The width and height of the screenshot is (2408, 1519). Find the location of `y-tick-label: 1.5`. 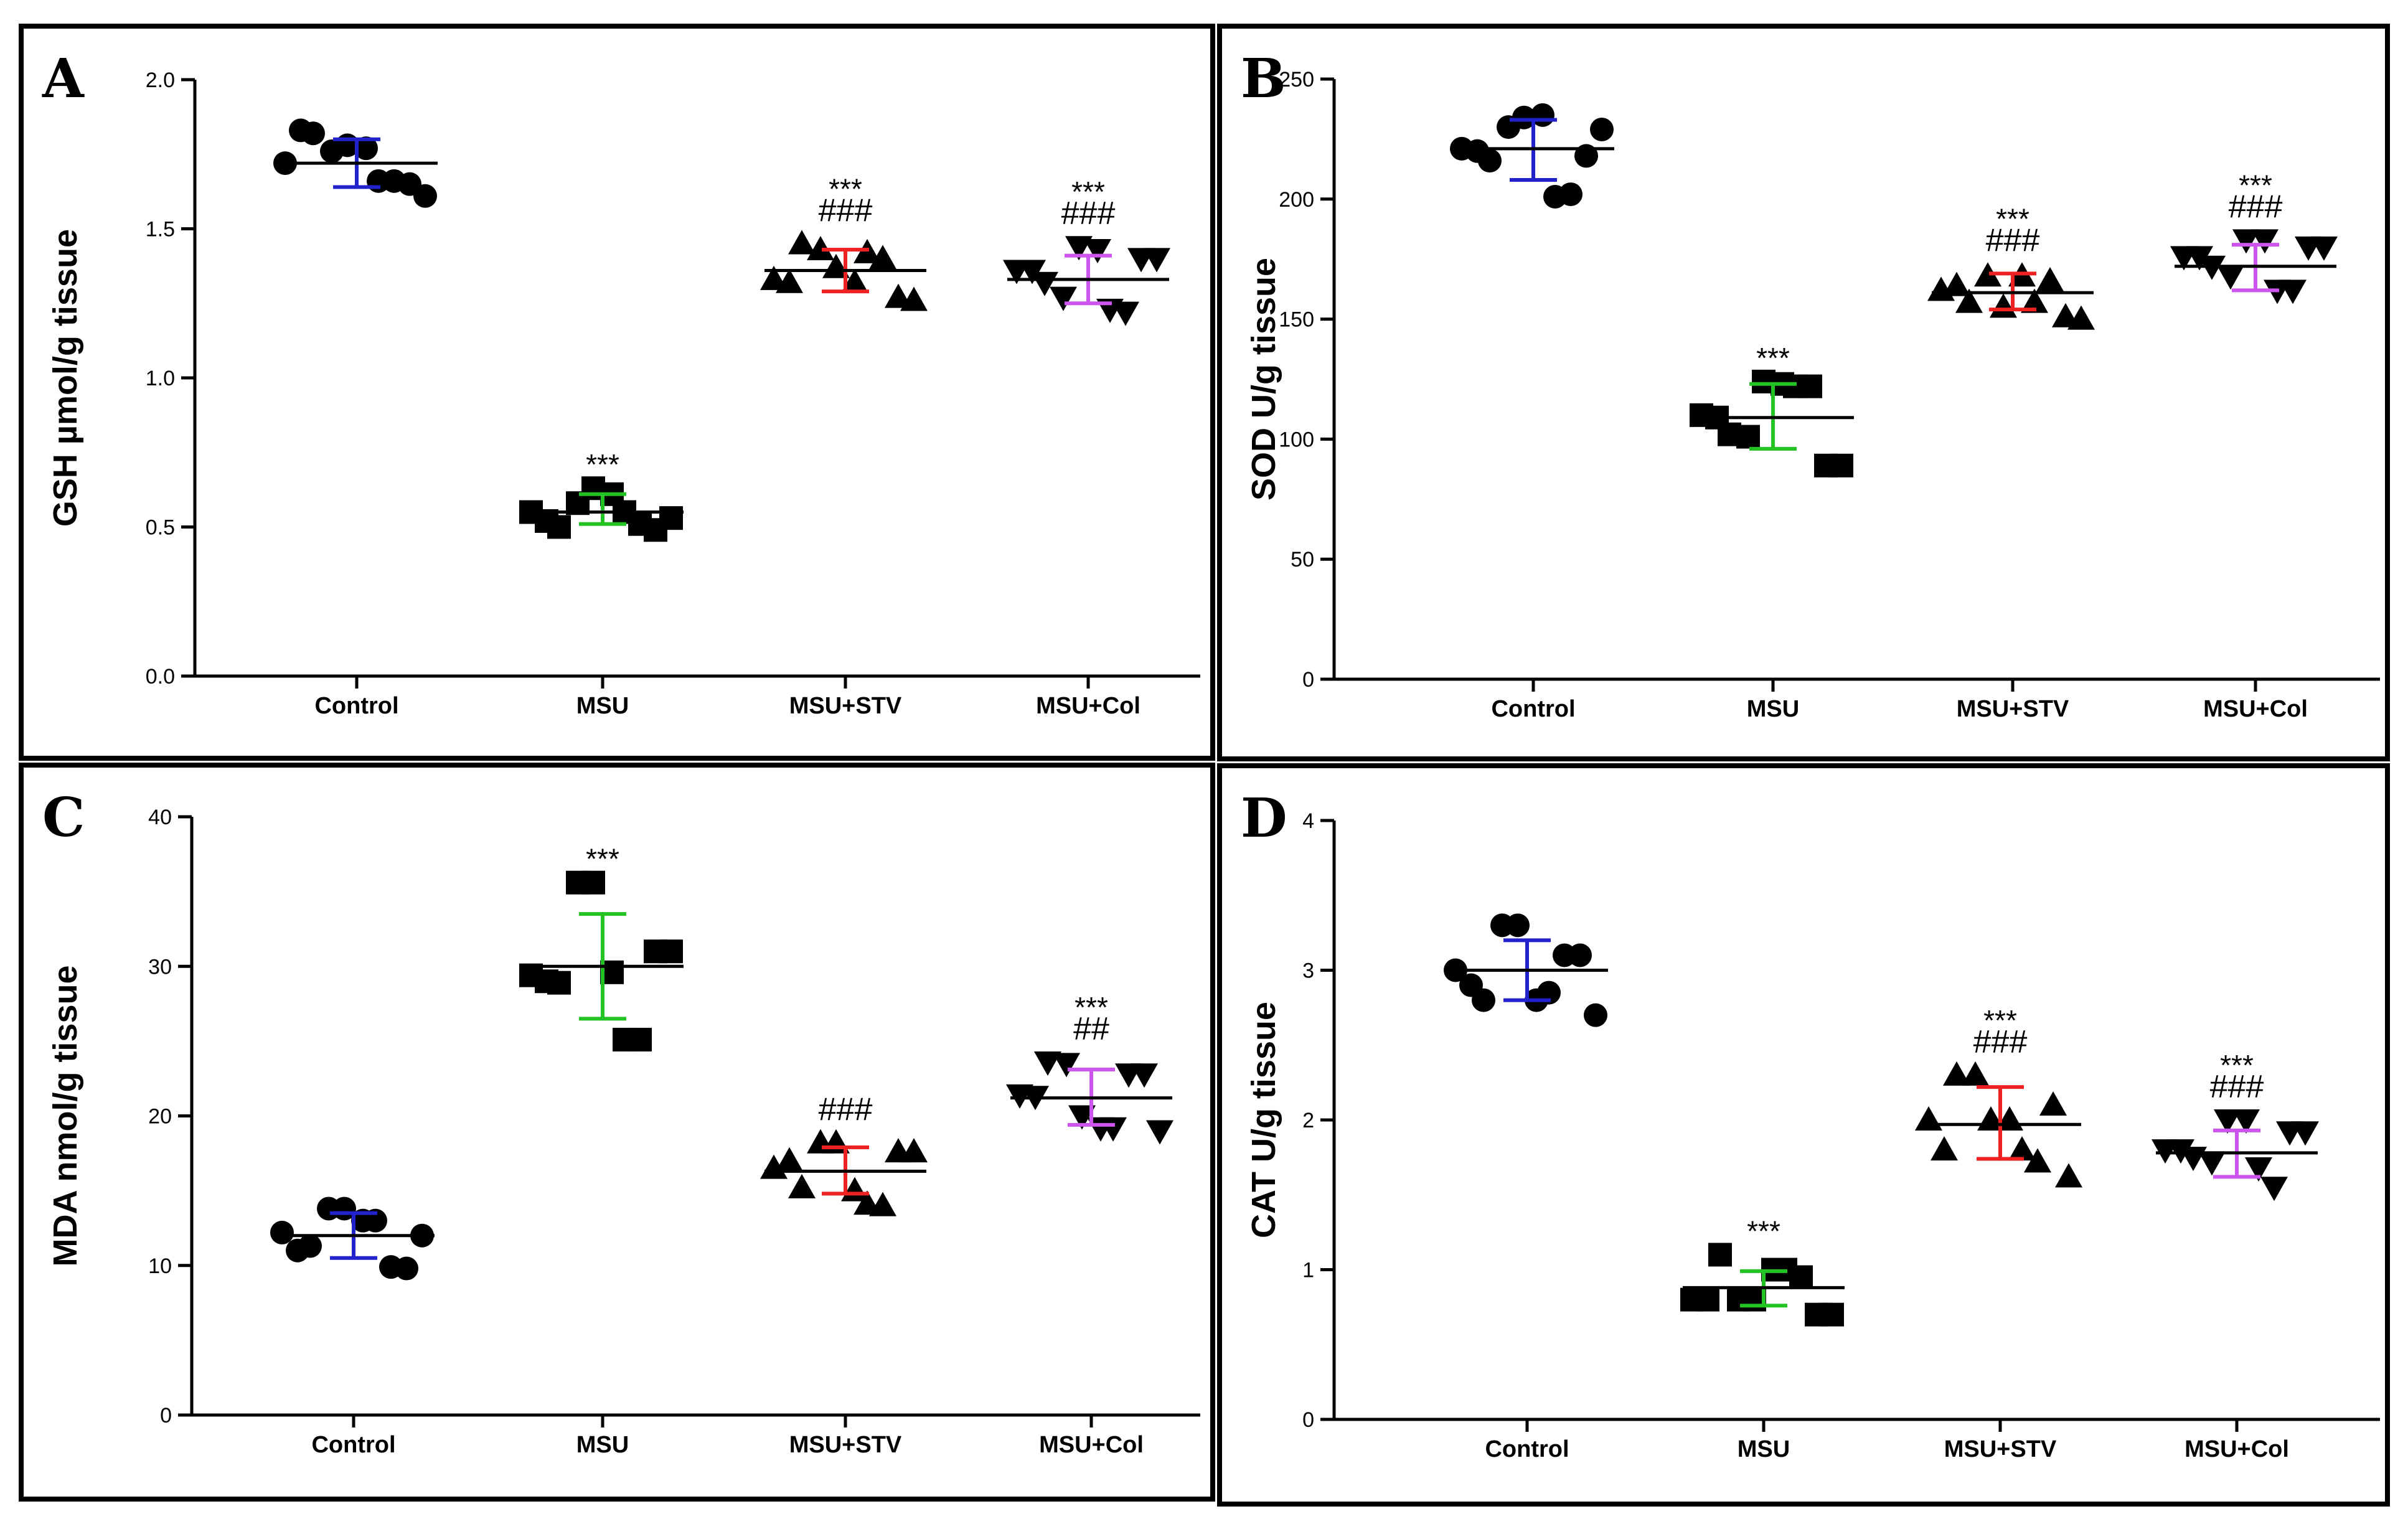

y-tick-label: 1.5 is located at coordinates (160, 230).